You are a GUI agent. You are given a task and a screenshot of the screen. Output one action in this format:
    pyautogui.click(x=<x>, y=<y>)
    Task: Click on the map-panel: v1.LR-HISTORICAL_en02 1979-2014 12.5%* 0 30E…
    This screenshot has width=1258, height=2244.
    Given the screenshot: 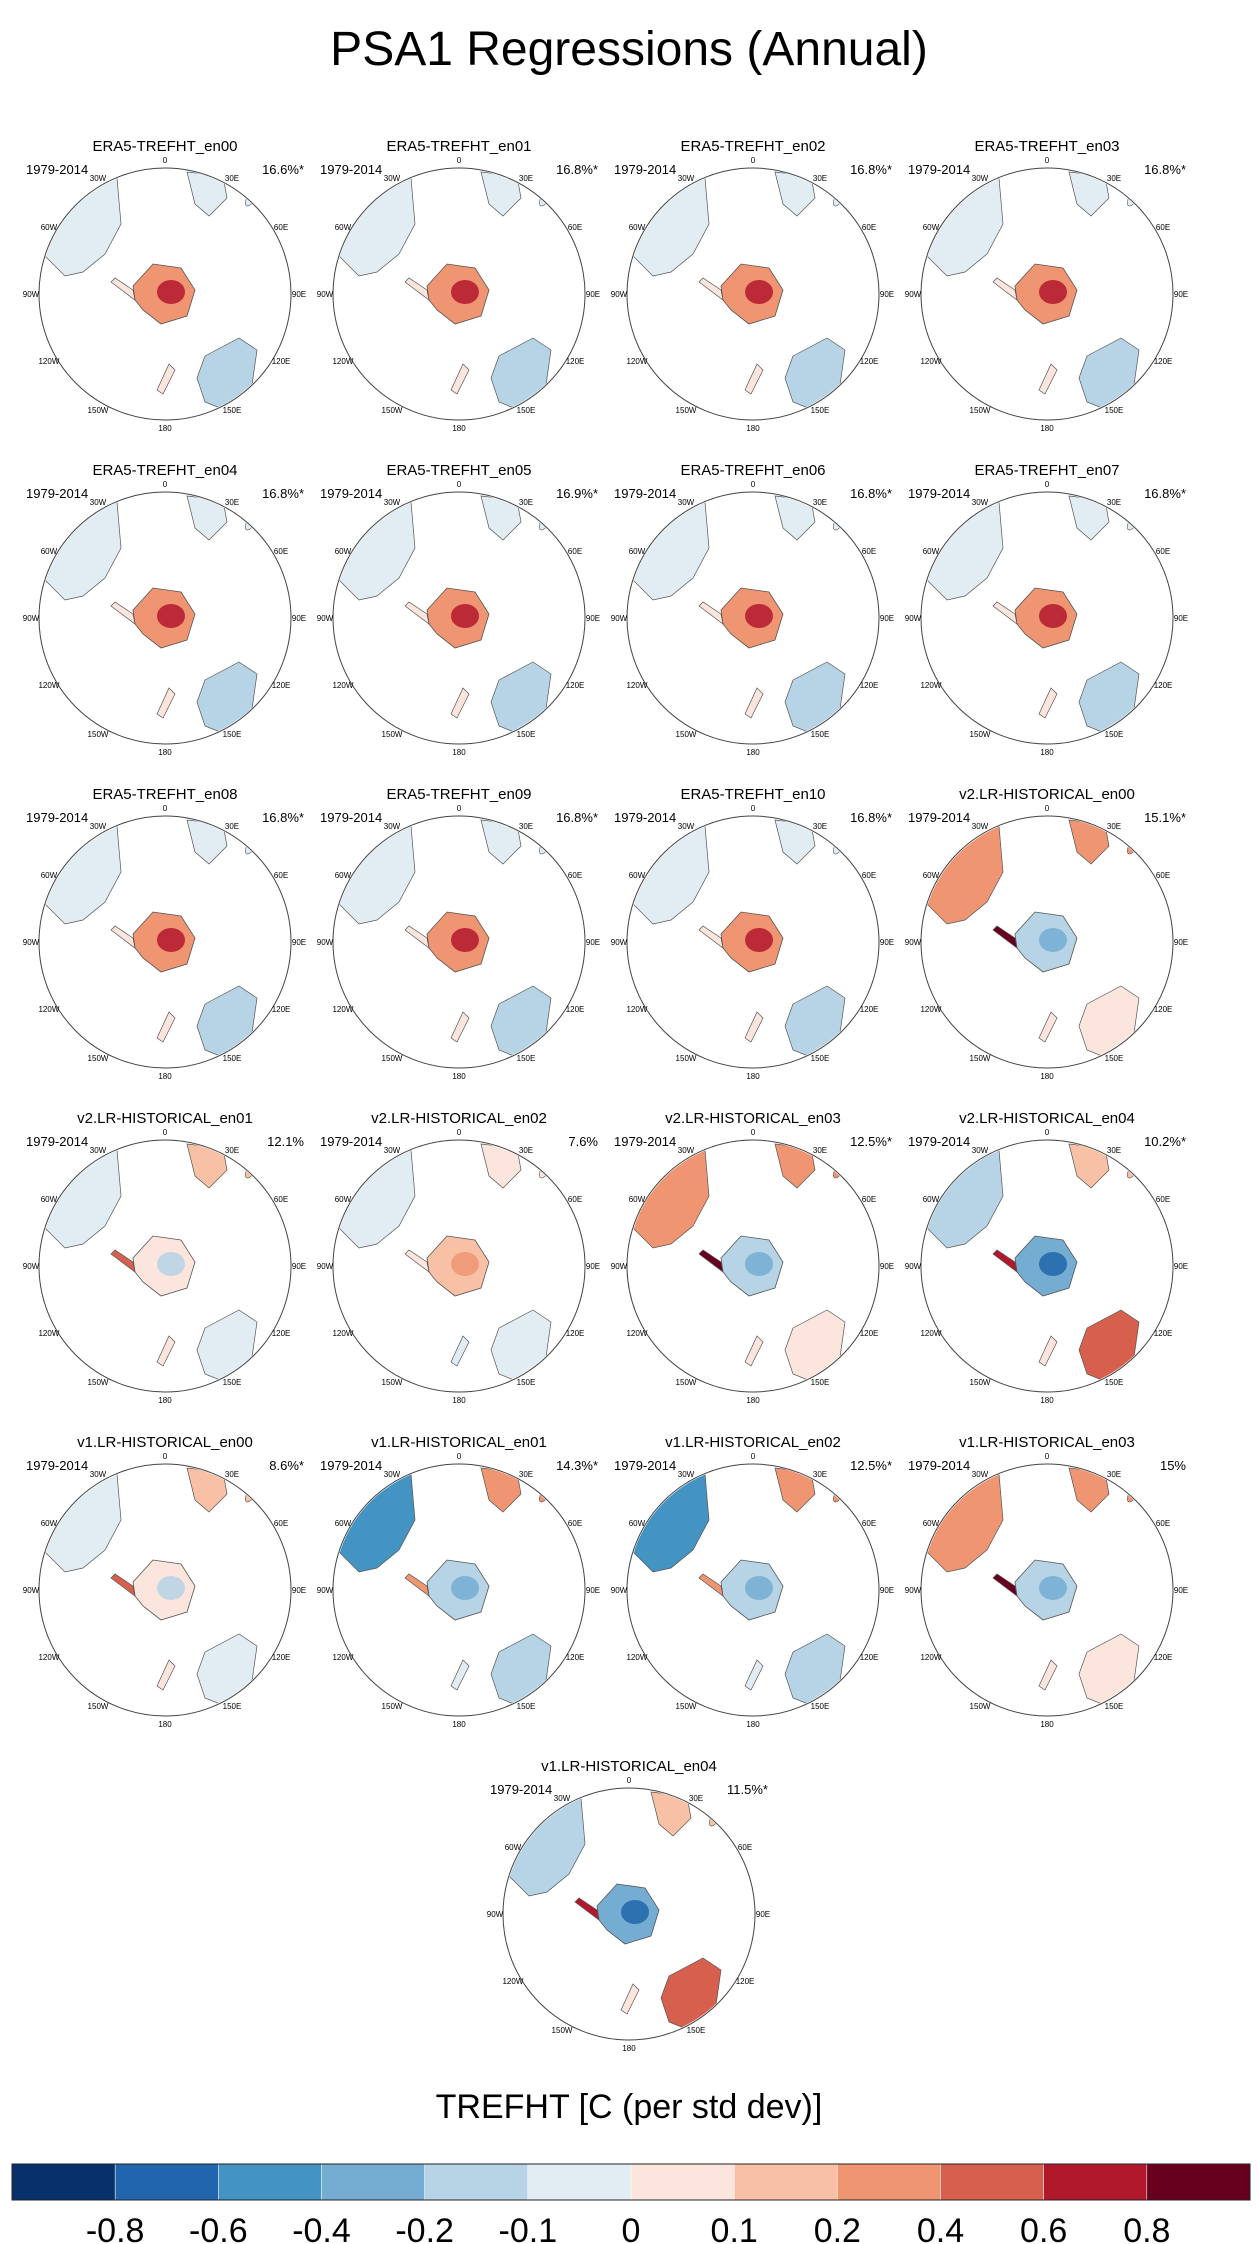 What is the action you would take?
    pyautogui.click(x=753, y=1584)
    